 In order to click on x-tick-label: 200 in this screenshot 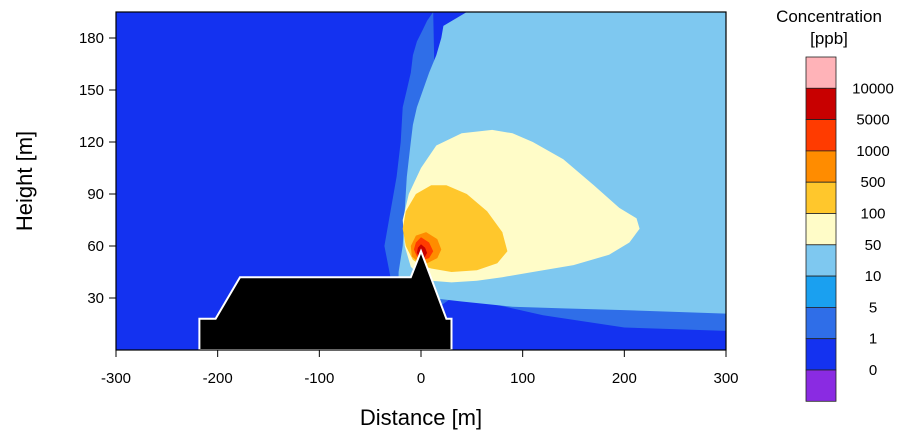, I will do `click(624, 378)`.